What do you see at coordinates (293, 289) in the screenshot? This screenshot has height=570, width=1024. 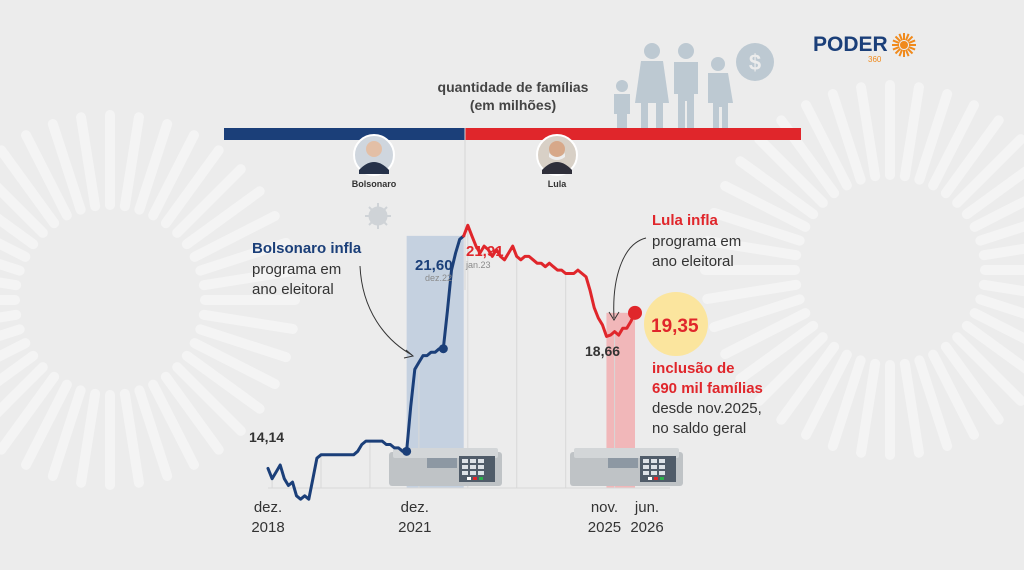 I see `annotation-bolsonaro-line2: ano eleitoral` at bounding box center [293, 289].